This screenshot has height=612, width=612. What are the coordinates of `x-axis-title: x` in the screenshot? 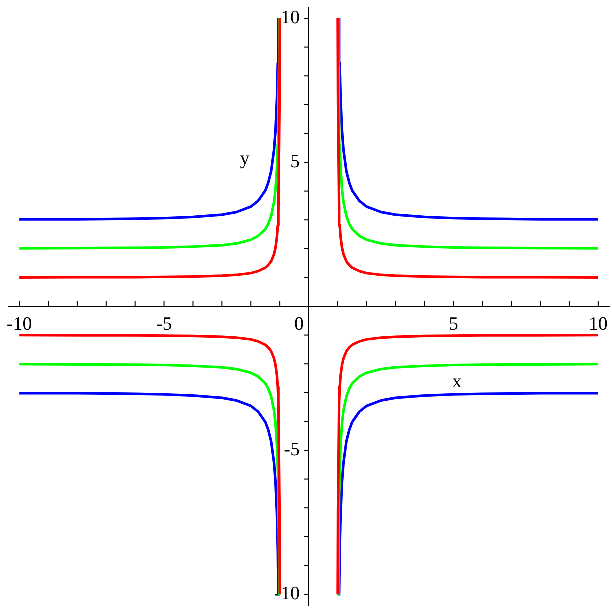 It's located at (457, 381).